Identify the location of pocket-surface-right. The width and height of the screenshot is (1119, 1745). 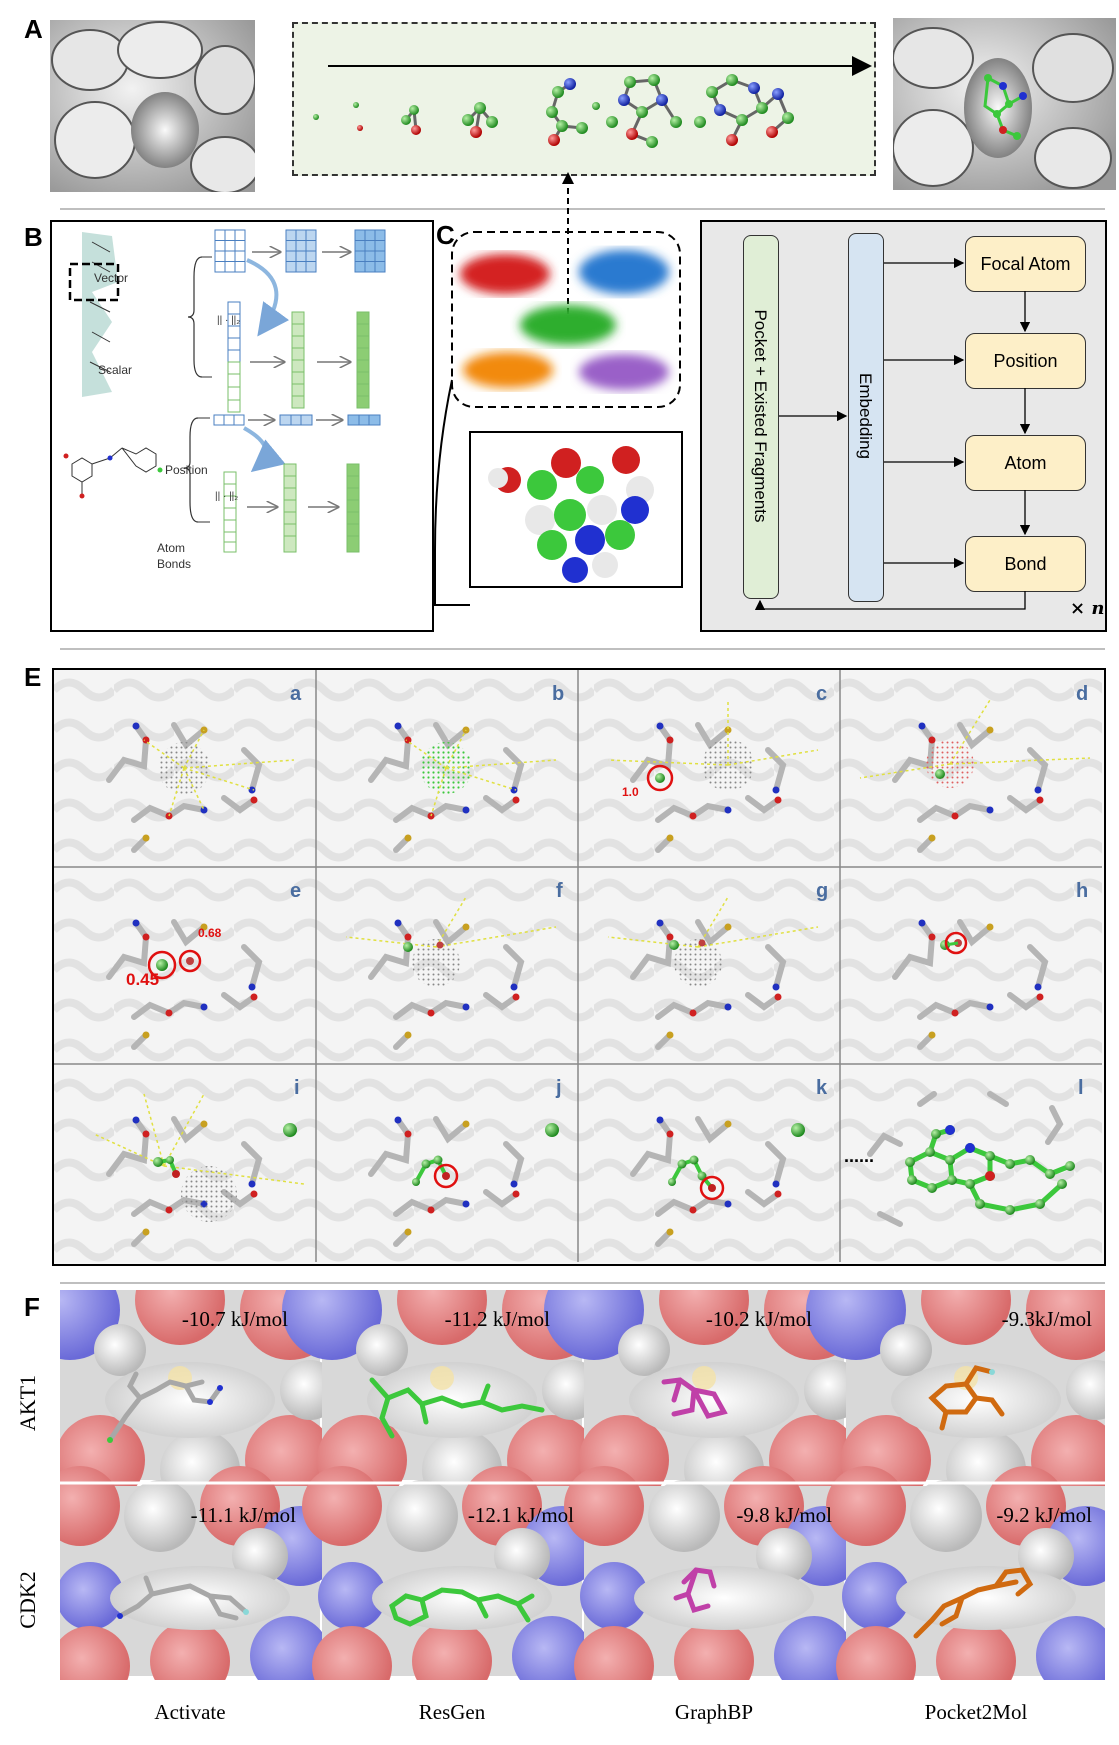
(1004, 104).